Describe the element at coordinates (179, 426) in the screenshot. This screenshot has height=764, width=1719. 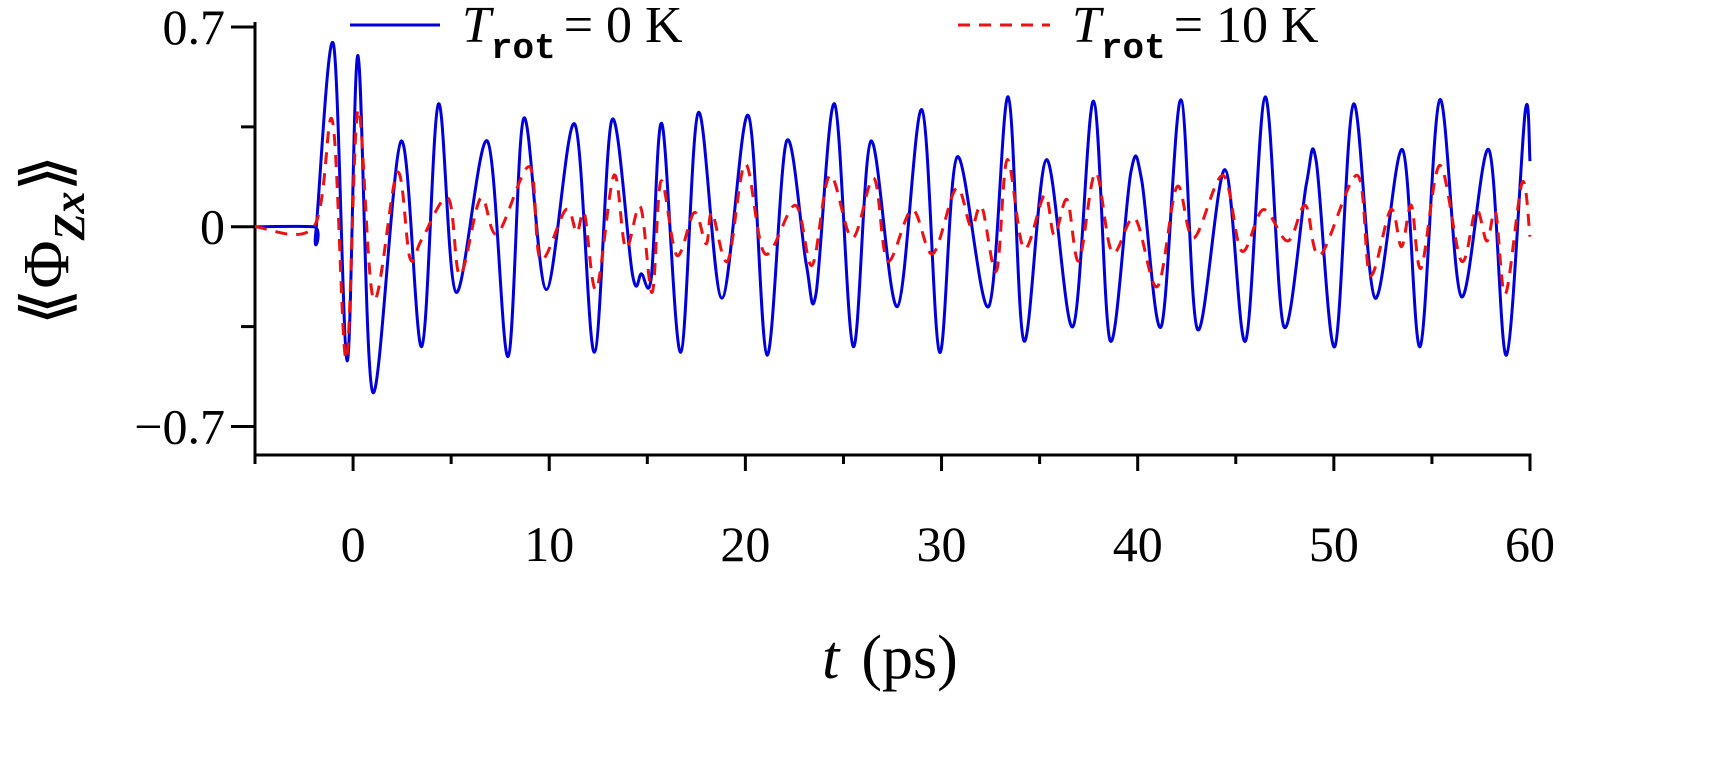
I see `y-tick-label: −0.7` at that location.